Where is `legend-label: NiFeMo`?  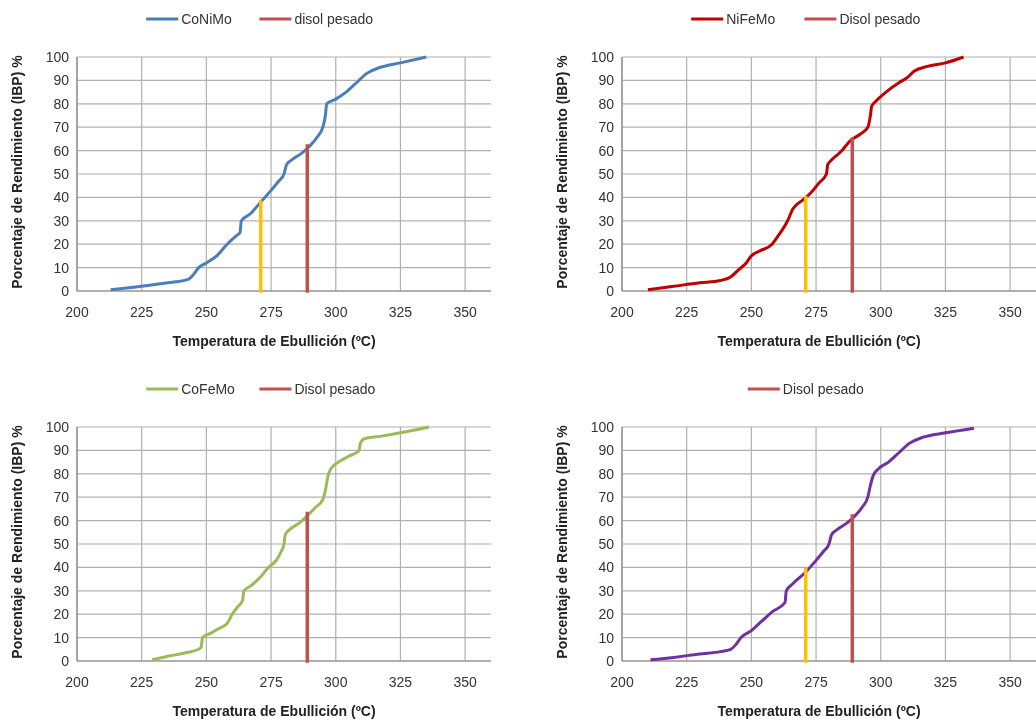
legend-label: NiFeMo is located at coordinates (751, 18).